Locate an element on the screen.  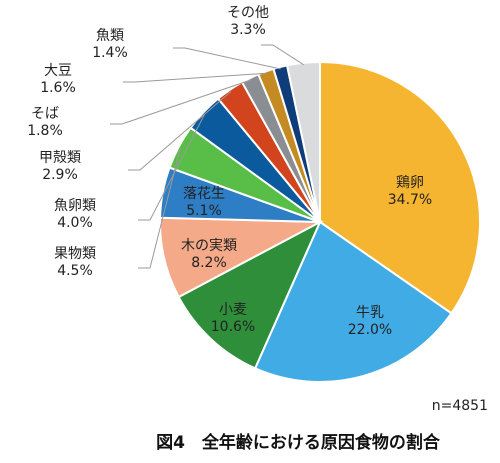
slice-value-label: 4.5% is located at coordinates (75, 271).